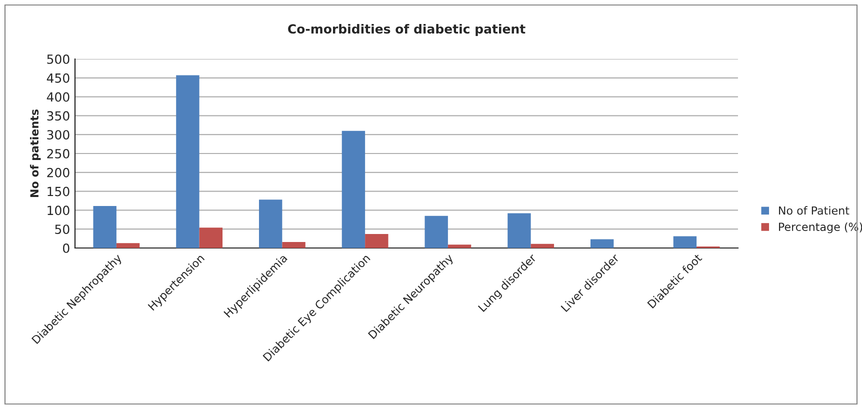 The image size is (862, 409). Describe the element at coordinates (407, 30) in the screenshot. I see `chart-title: Co-morbidities of diabetic patient` at that location.